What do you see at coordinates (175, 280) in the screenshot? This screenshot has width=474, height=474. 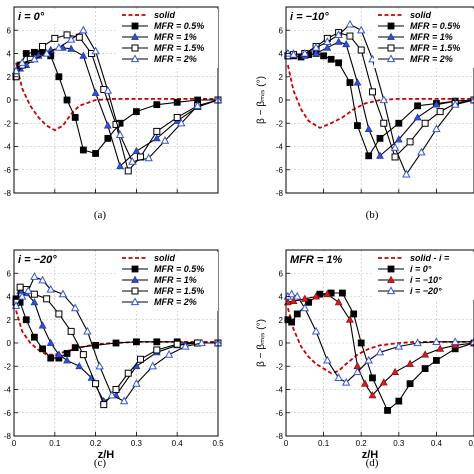 I see `legend-entry: MFR = 1%` at bounding box center [175, 280].